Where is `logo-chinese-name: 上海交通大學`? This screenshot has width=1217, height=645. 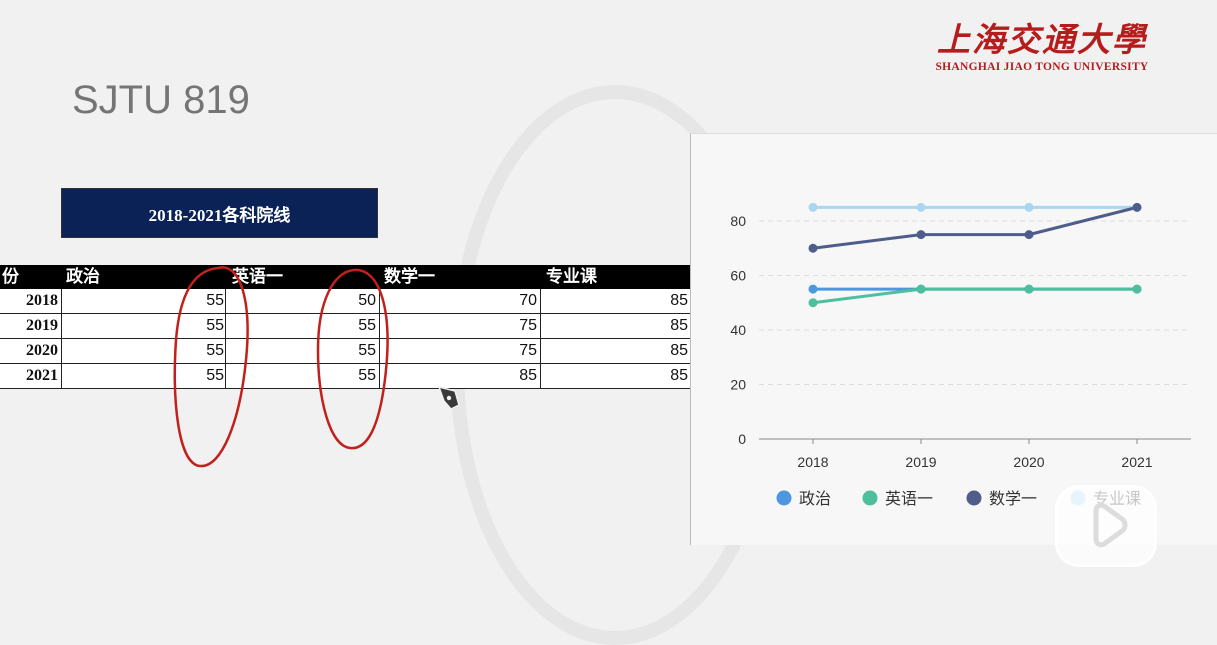
logo-chinese-name: 上海交通大學 is located at coordinates (1042, 39).